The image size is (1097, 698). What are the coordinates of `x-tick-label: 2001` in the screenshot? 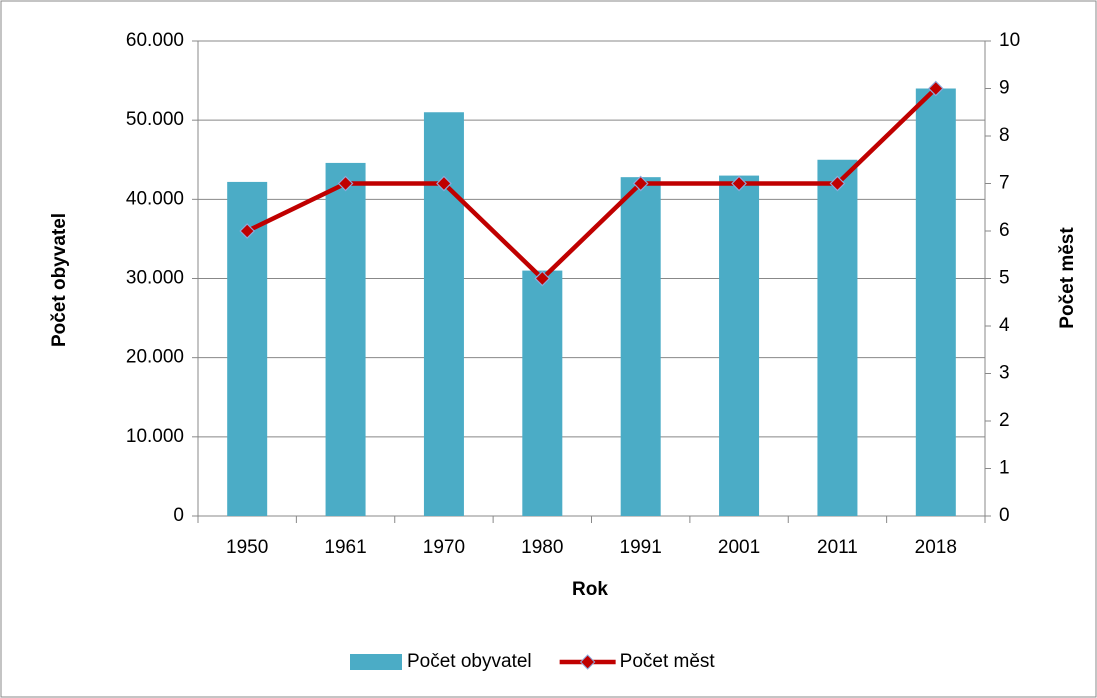 It's located at (739, 547).